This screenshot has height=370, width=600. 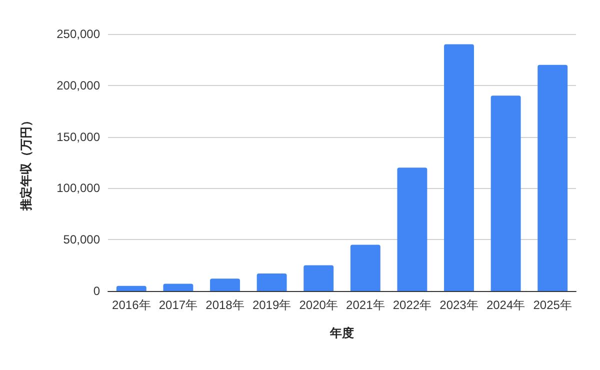 I want to click on y-tick-label: 100,000, so click(x=78, y=188).